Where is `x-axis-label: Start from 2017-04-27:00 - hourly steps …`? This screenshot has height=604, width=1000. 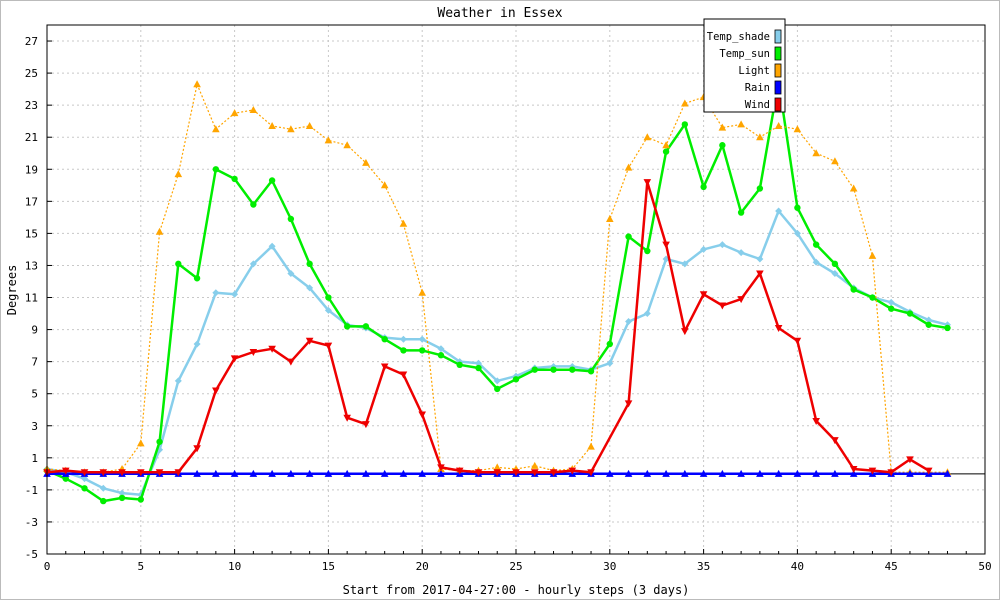
x-axis-label: Start from 2017-04-27:00 - hourly steps … is located at coordinates (516, 590).